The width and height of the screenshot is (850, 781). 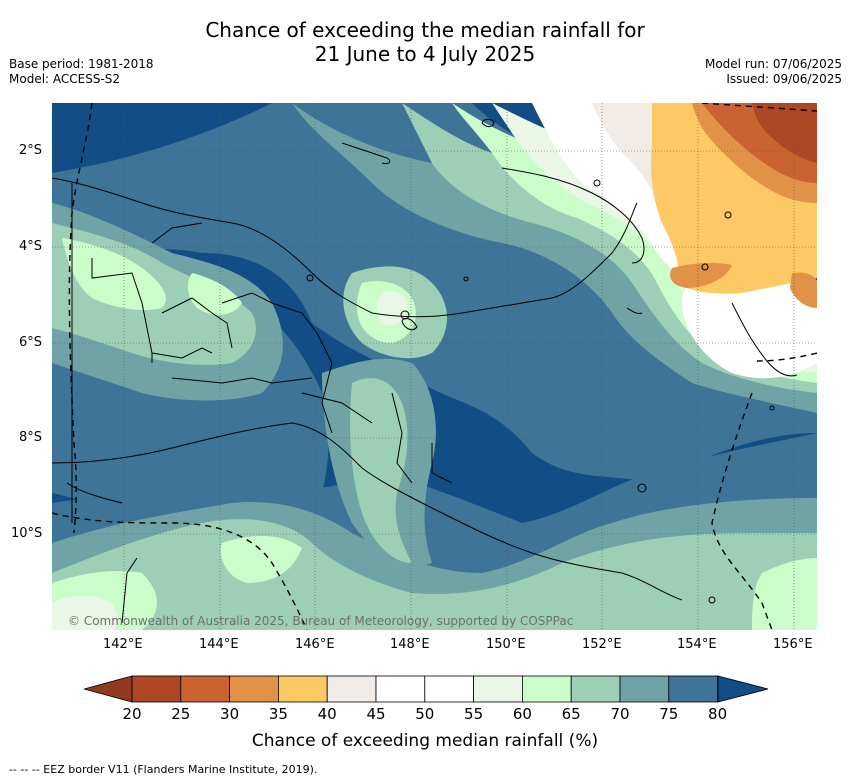 What do you see at coordinates (522, 714) in the screenshot?
I see `colorbar-tick-label: 60` at bounding box center [522, 714].